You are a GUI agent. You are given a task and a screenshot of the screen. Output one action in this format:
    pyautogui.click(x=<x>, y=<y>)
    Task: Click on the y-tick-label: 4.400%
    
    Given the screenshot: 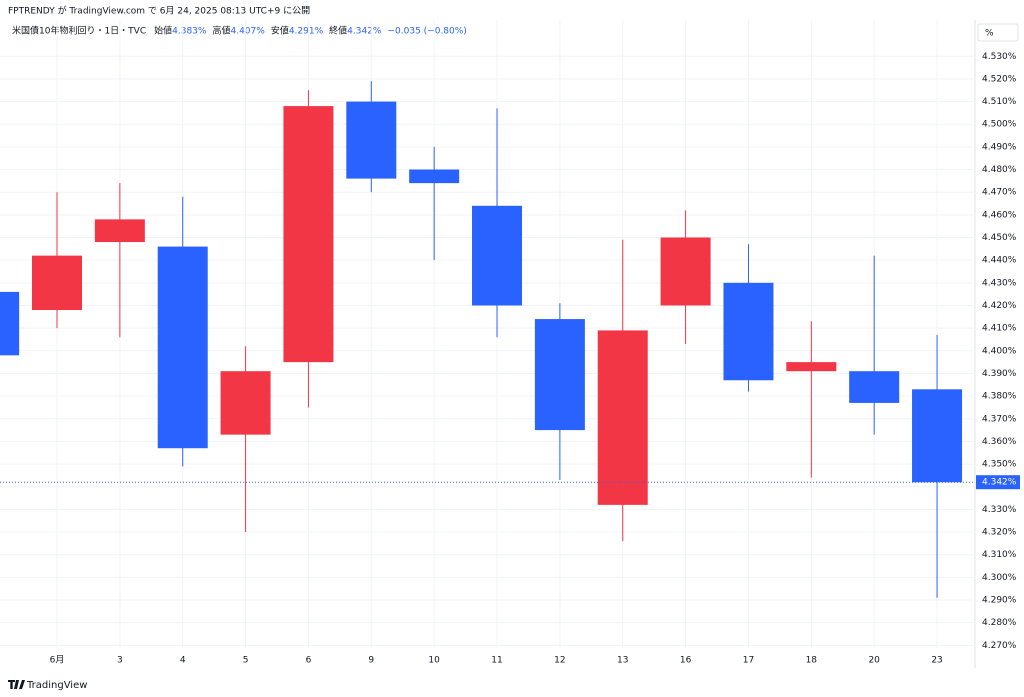 What is the action you would take?
    pyautogui.click(x=999, y=351)
    